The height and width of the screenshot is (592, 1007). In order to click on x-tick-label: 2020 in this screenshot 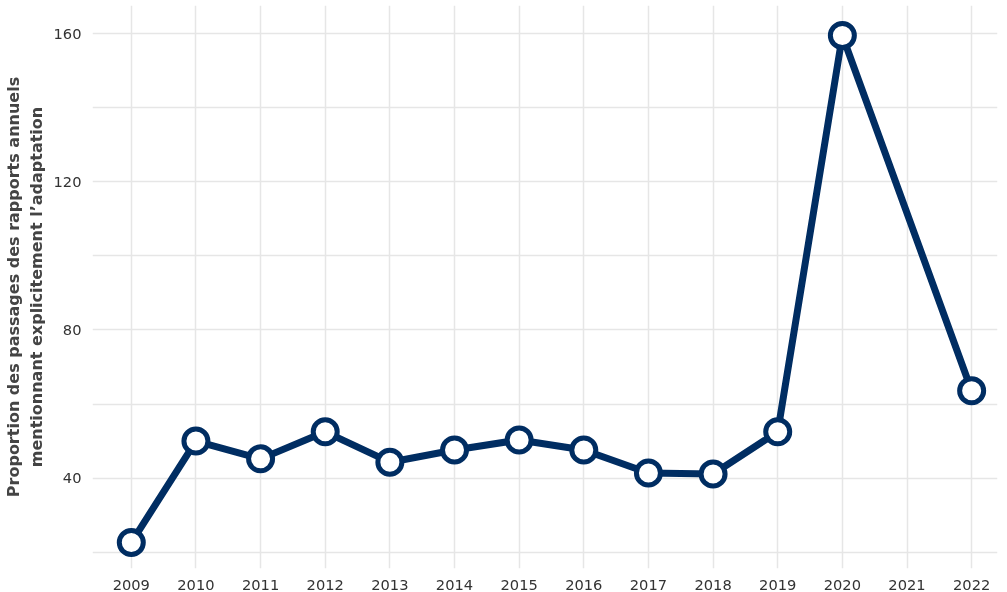, I will do `click(842, 583)`.